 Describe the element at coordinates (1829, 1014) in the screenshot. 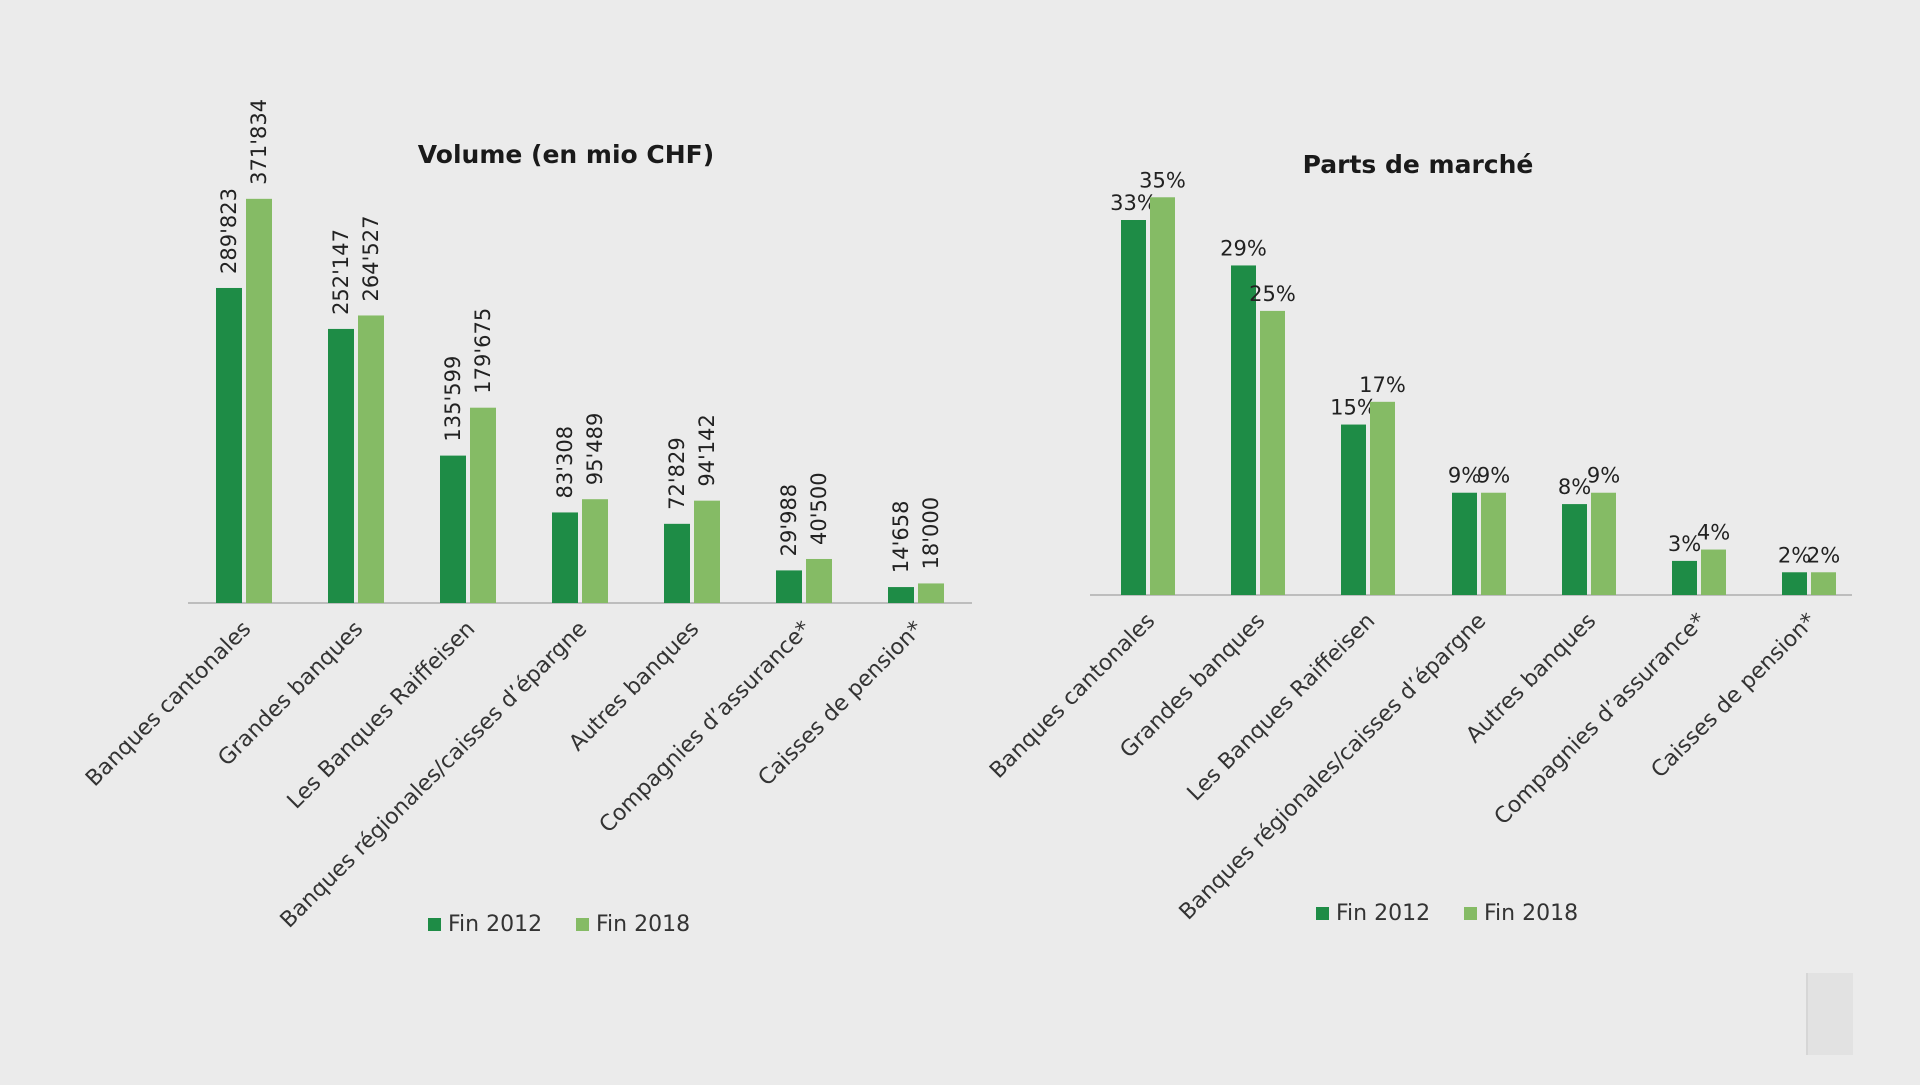

I see `scrollbar-thumb` at that location.